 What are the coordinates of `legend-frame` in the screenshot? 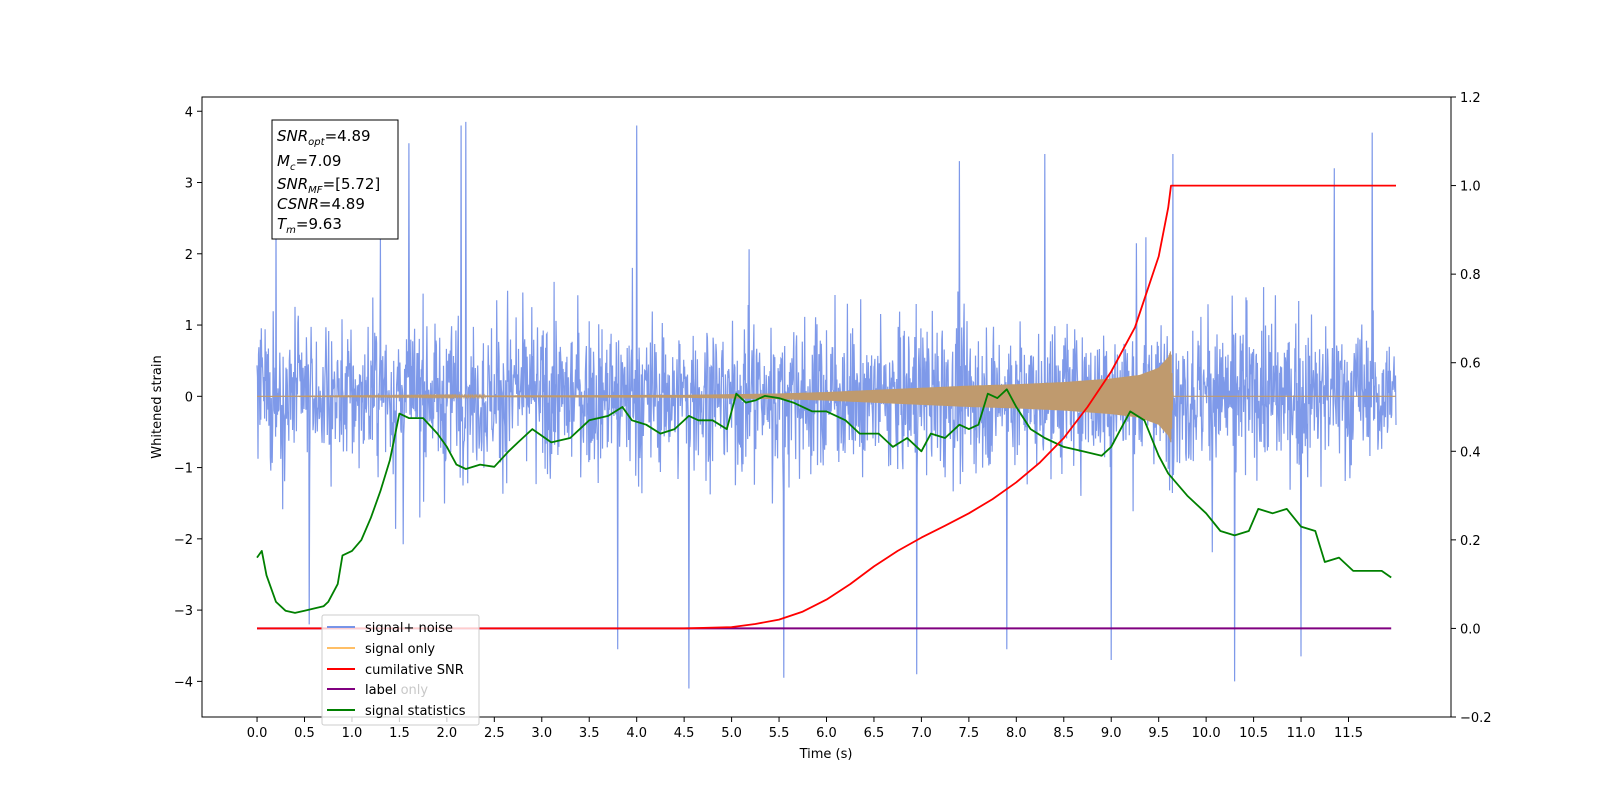 It's located at (400, 670).